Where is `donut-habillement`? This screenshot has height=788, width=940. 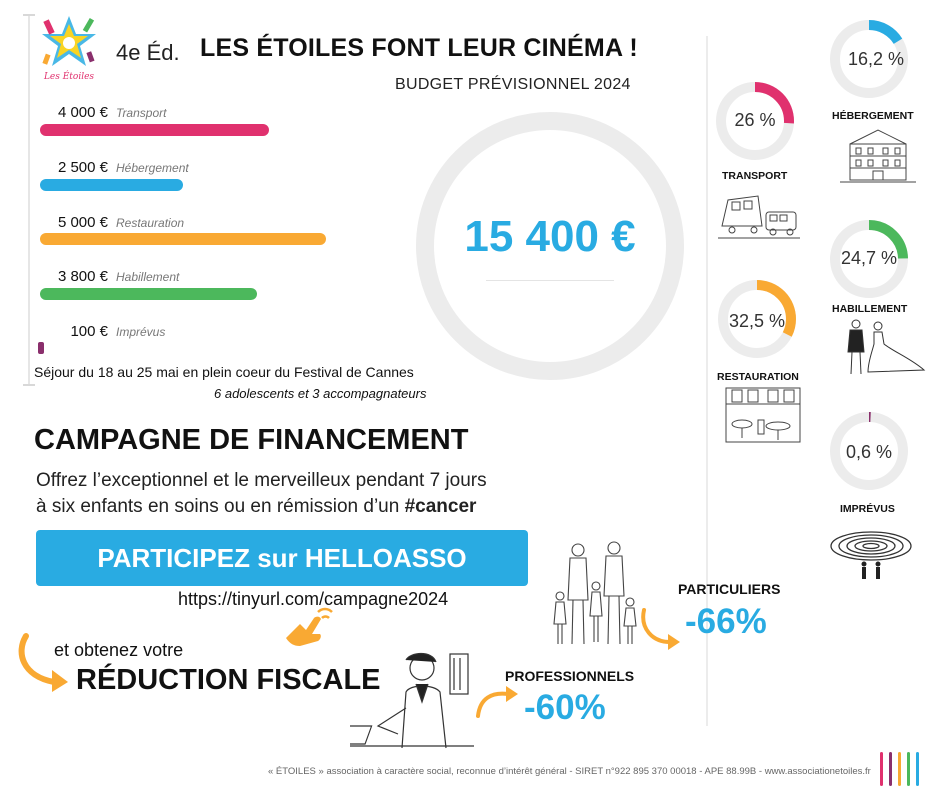 donut-habillement is located at coordinates (869, 259).